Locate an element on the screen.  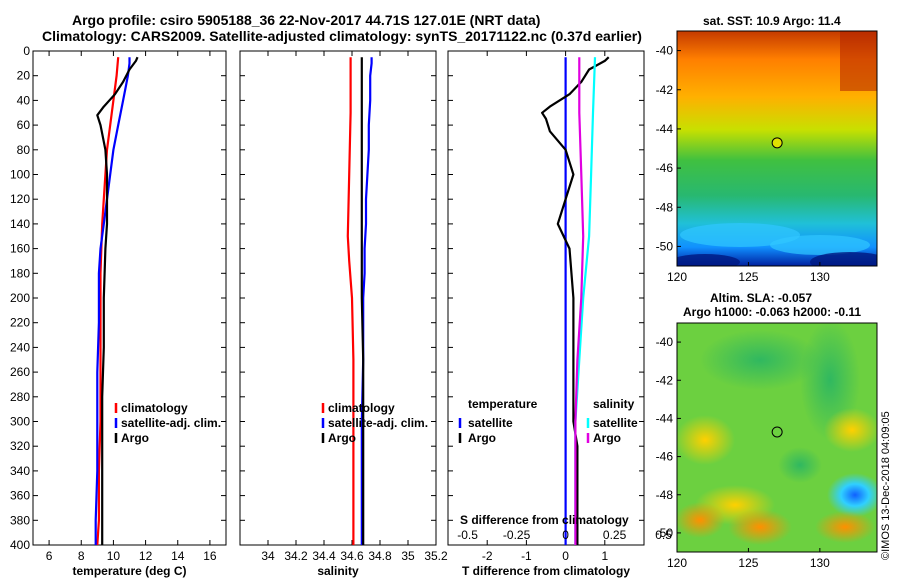
y-tick-label: 300 is located at coordinates (20, 422).